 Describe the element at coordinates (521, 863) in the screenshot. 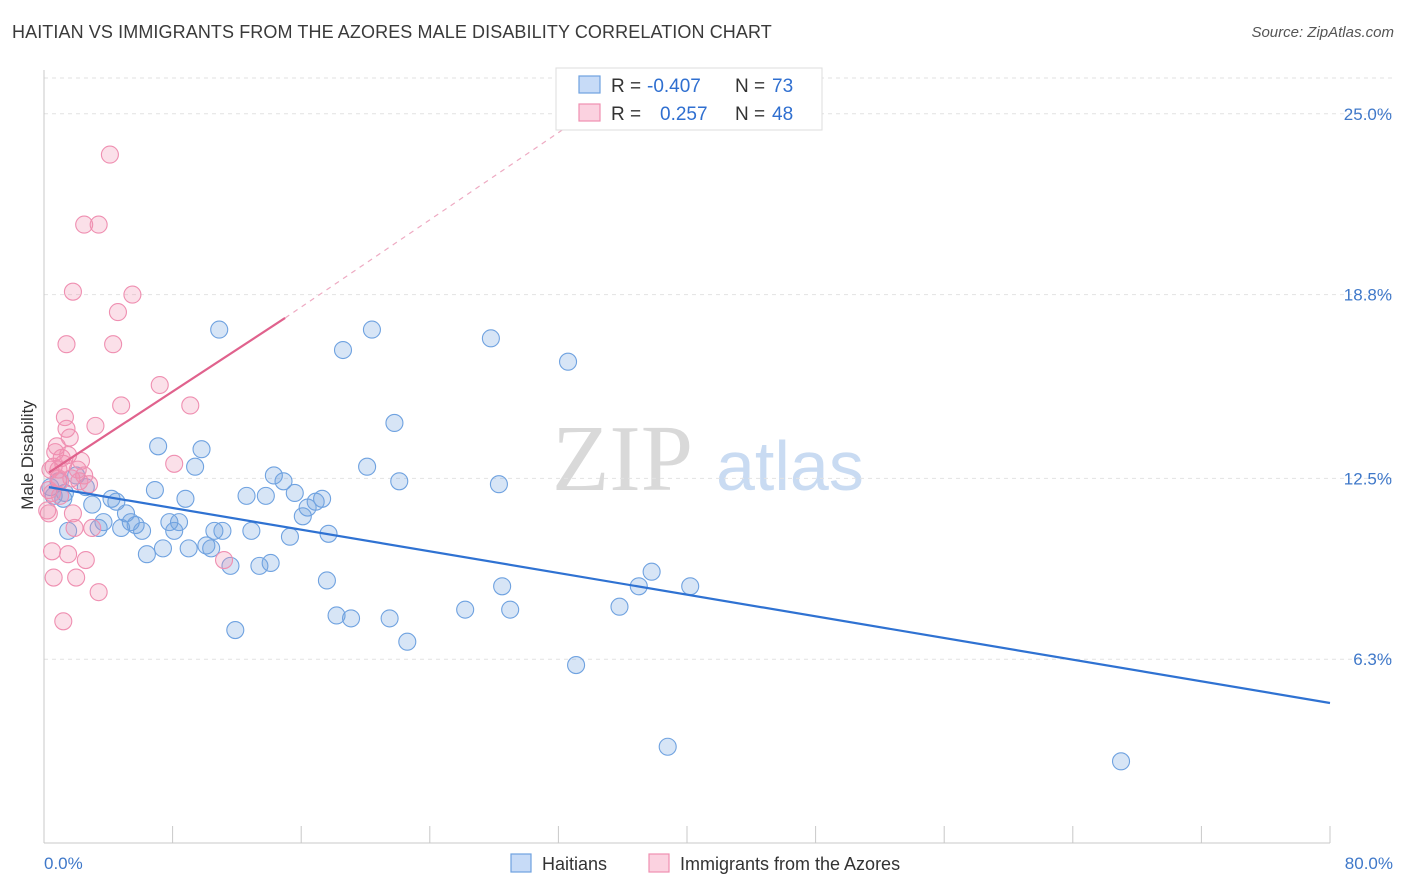

I see `series-legend-swatch-haitians` at that location.